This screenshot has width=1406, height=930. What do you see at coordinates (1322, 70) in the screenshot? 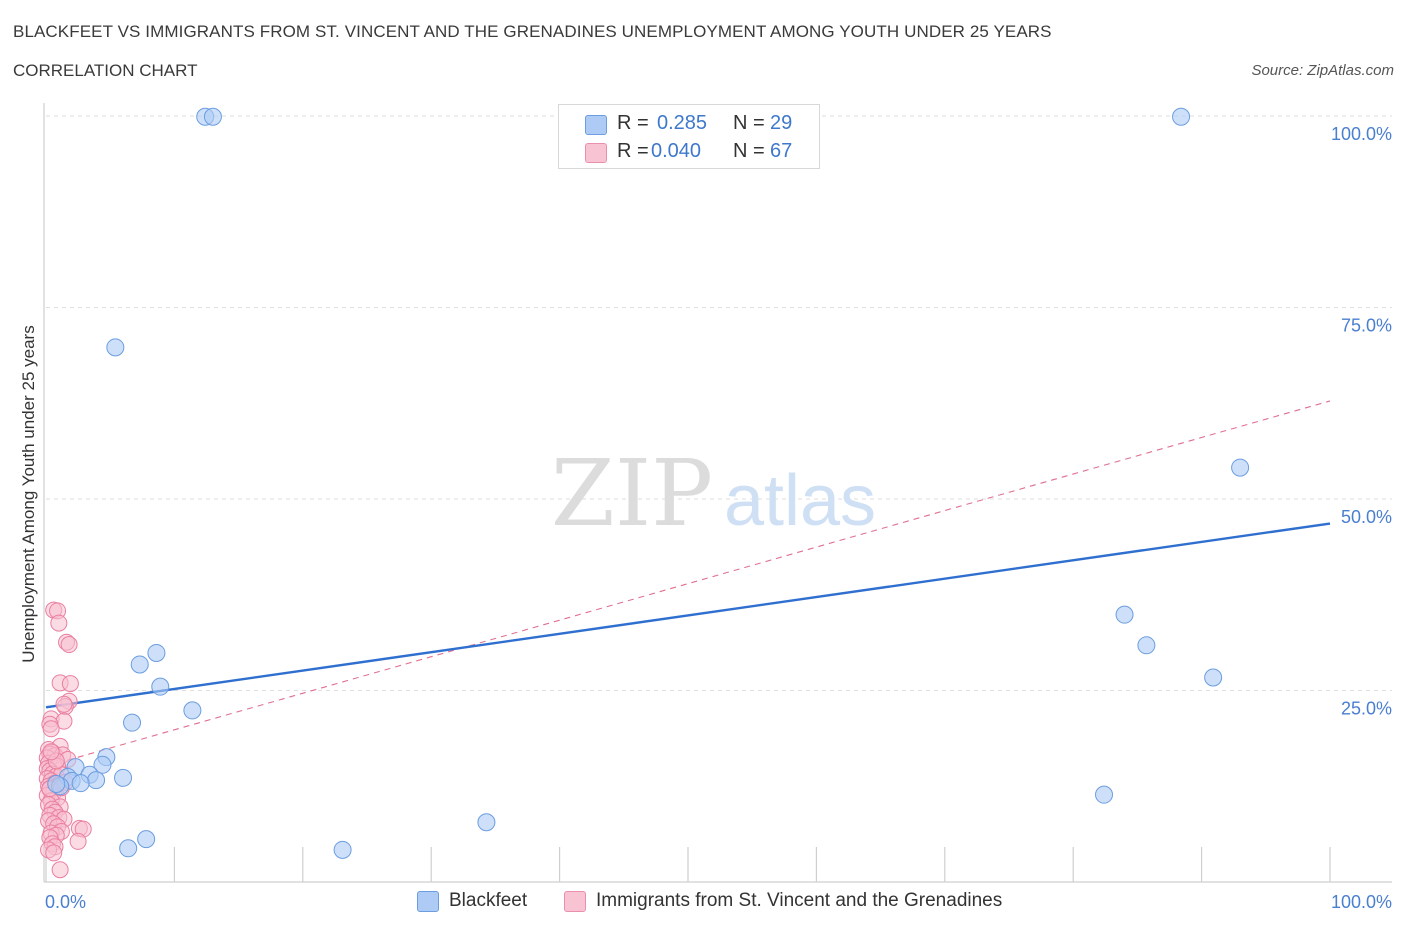
I see `source-label: Source: ZipAtlas.com` at bounding box center [1322, 70].